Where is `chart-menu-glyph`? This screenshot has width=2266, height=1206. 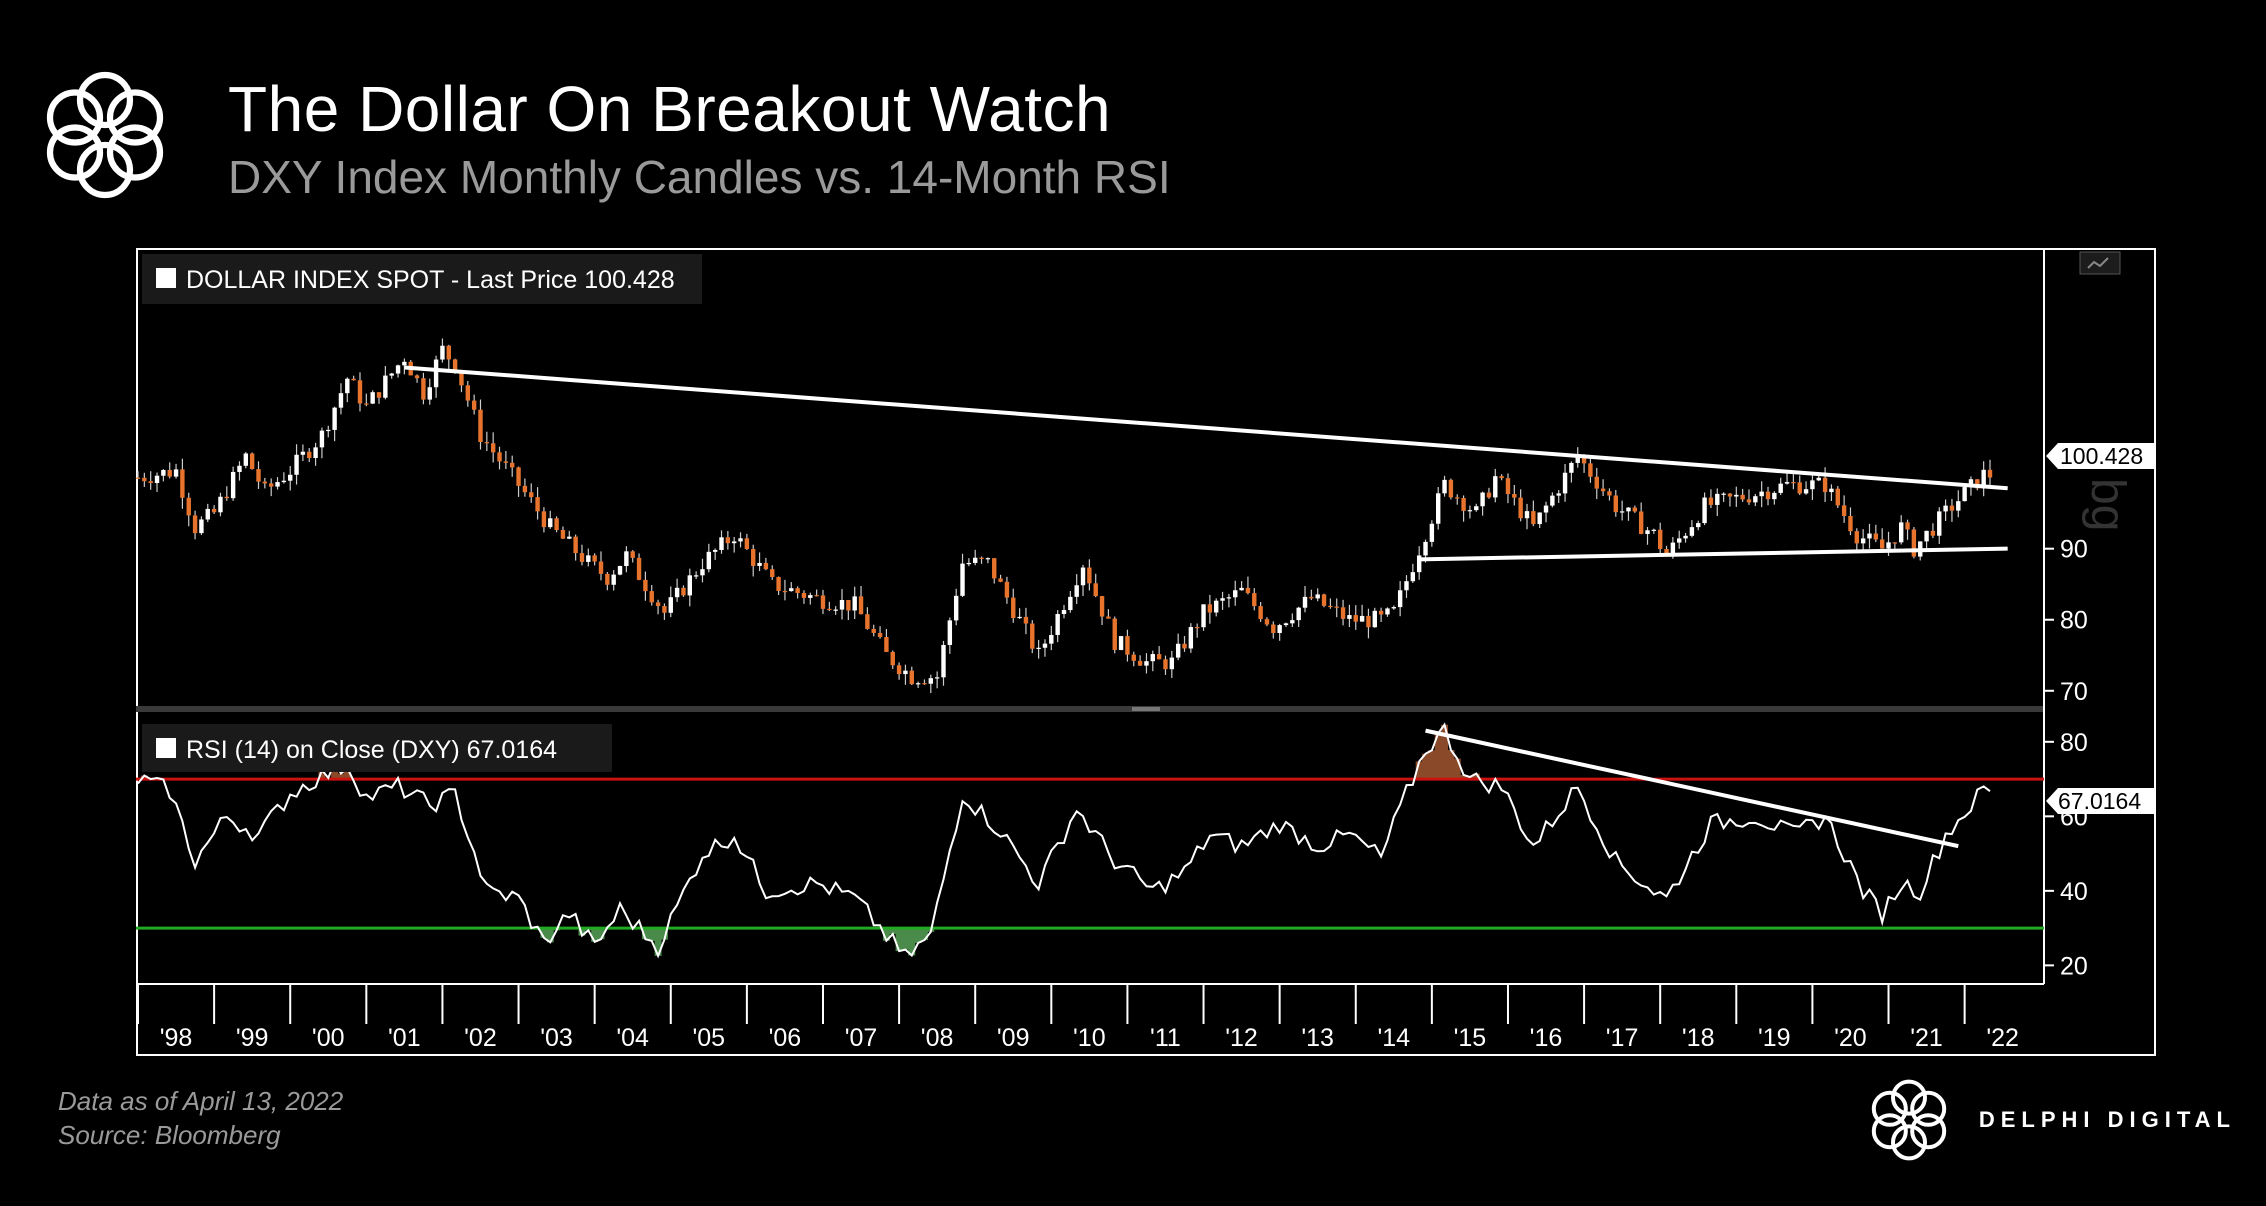
chart-menu-glyph is located at coordinates (2098, 263).